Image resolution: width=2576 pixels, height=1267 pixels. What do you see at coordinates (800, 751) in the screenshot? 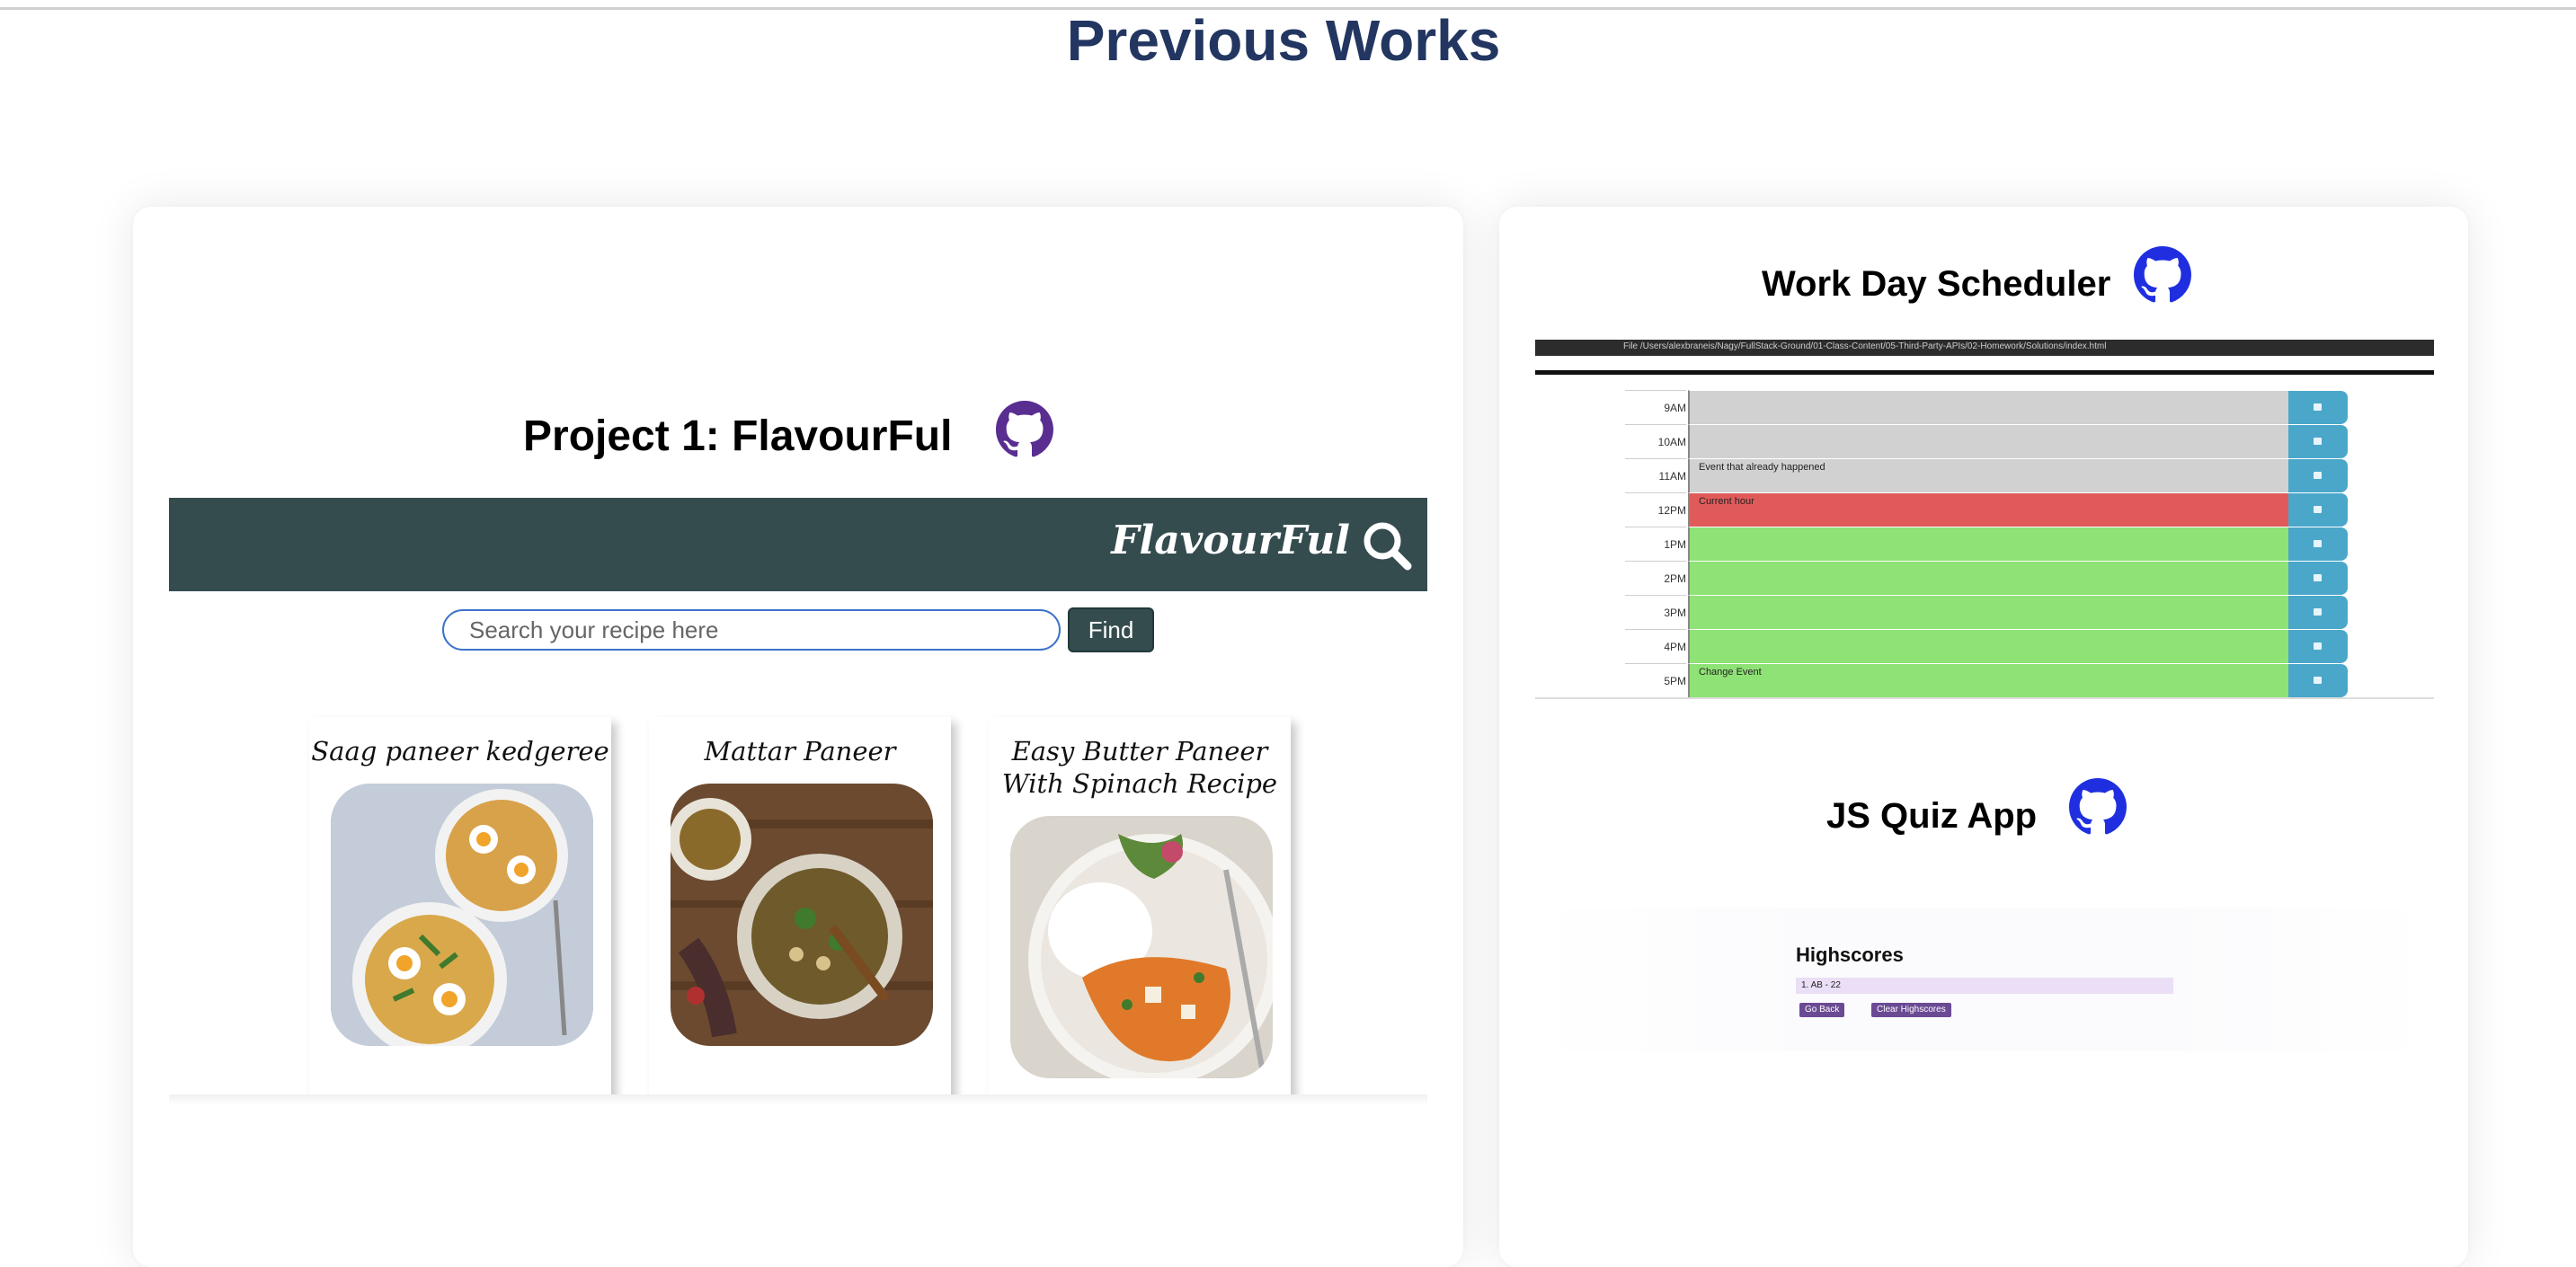
I see `recipe-title: Mattar Paneer` at bounding box center [800, 751].